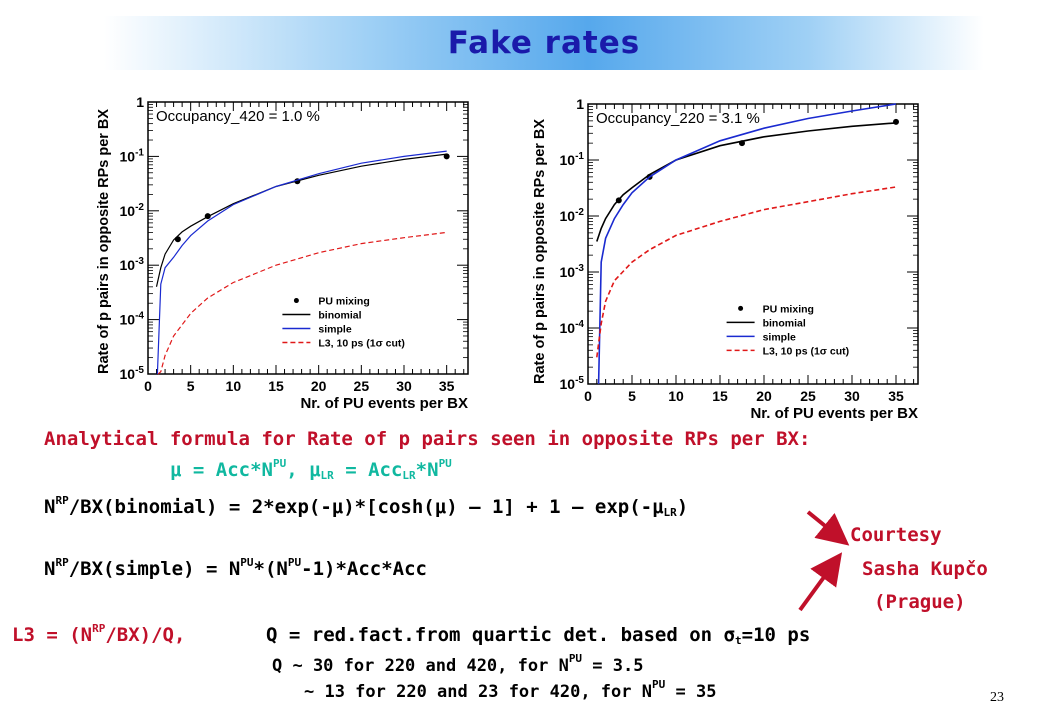  I want to click on author-name: Sasha Kupčo, so click(925, 569).